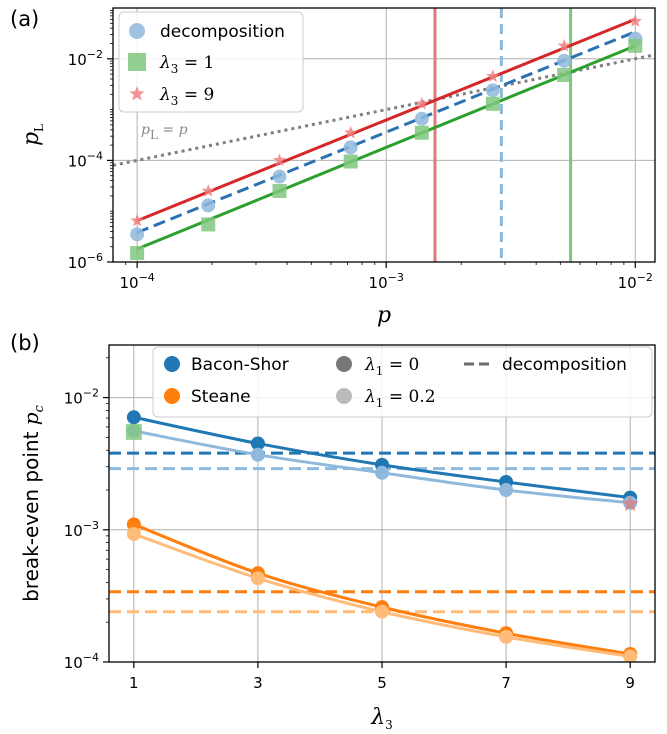 The height and width of the screenshot is (734, 667). I want to click on legend-label: Bacon-Shor, so click(240, 365).